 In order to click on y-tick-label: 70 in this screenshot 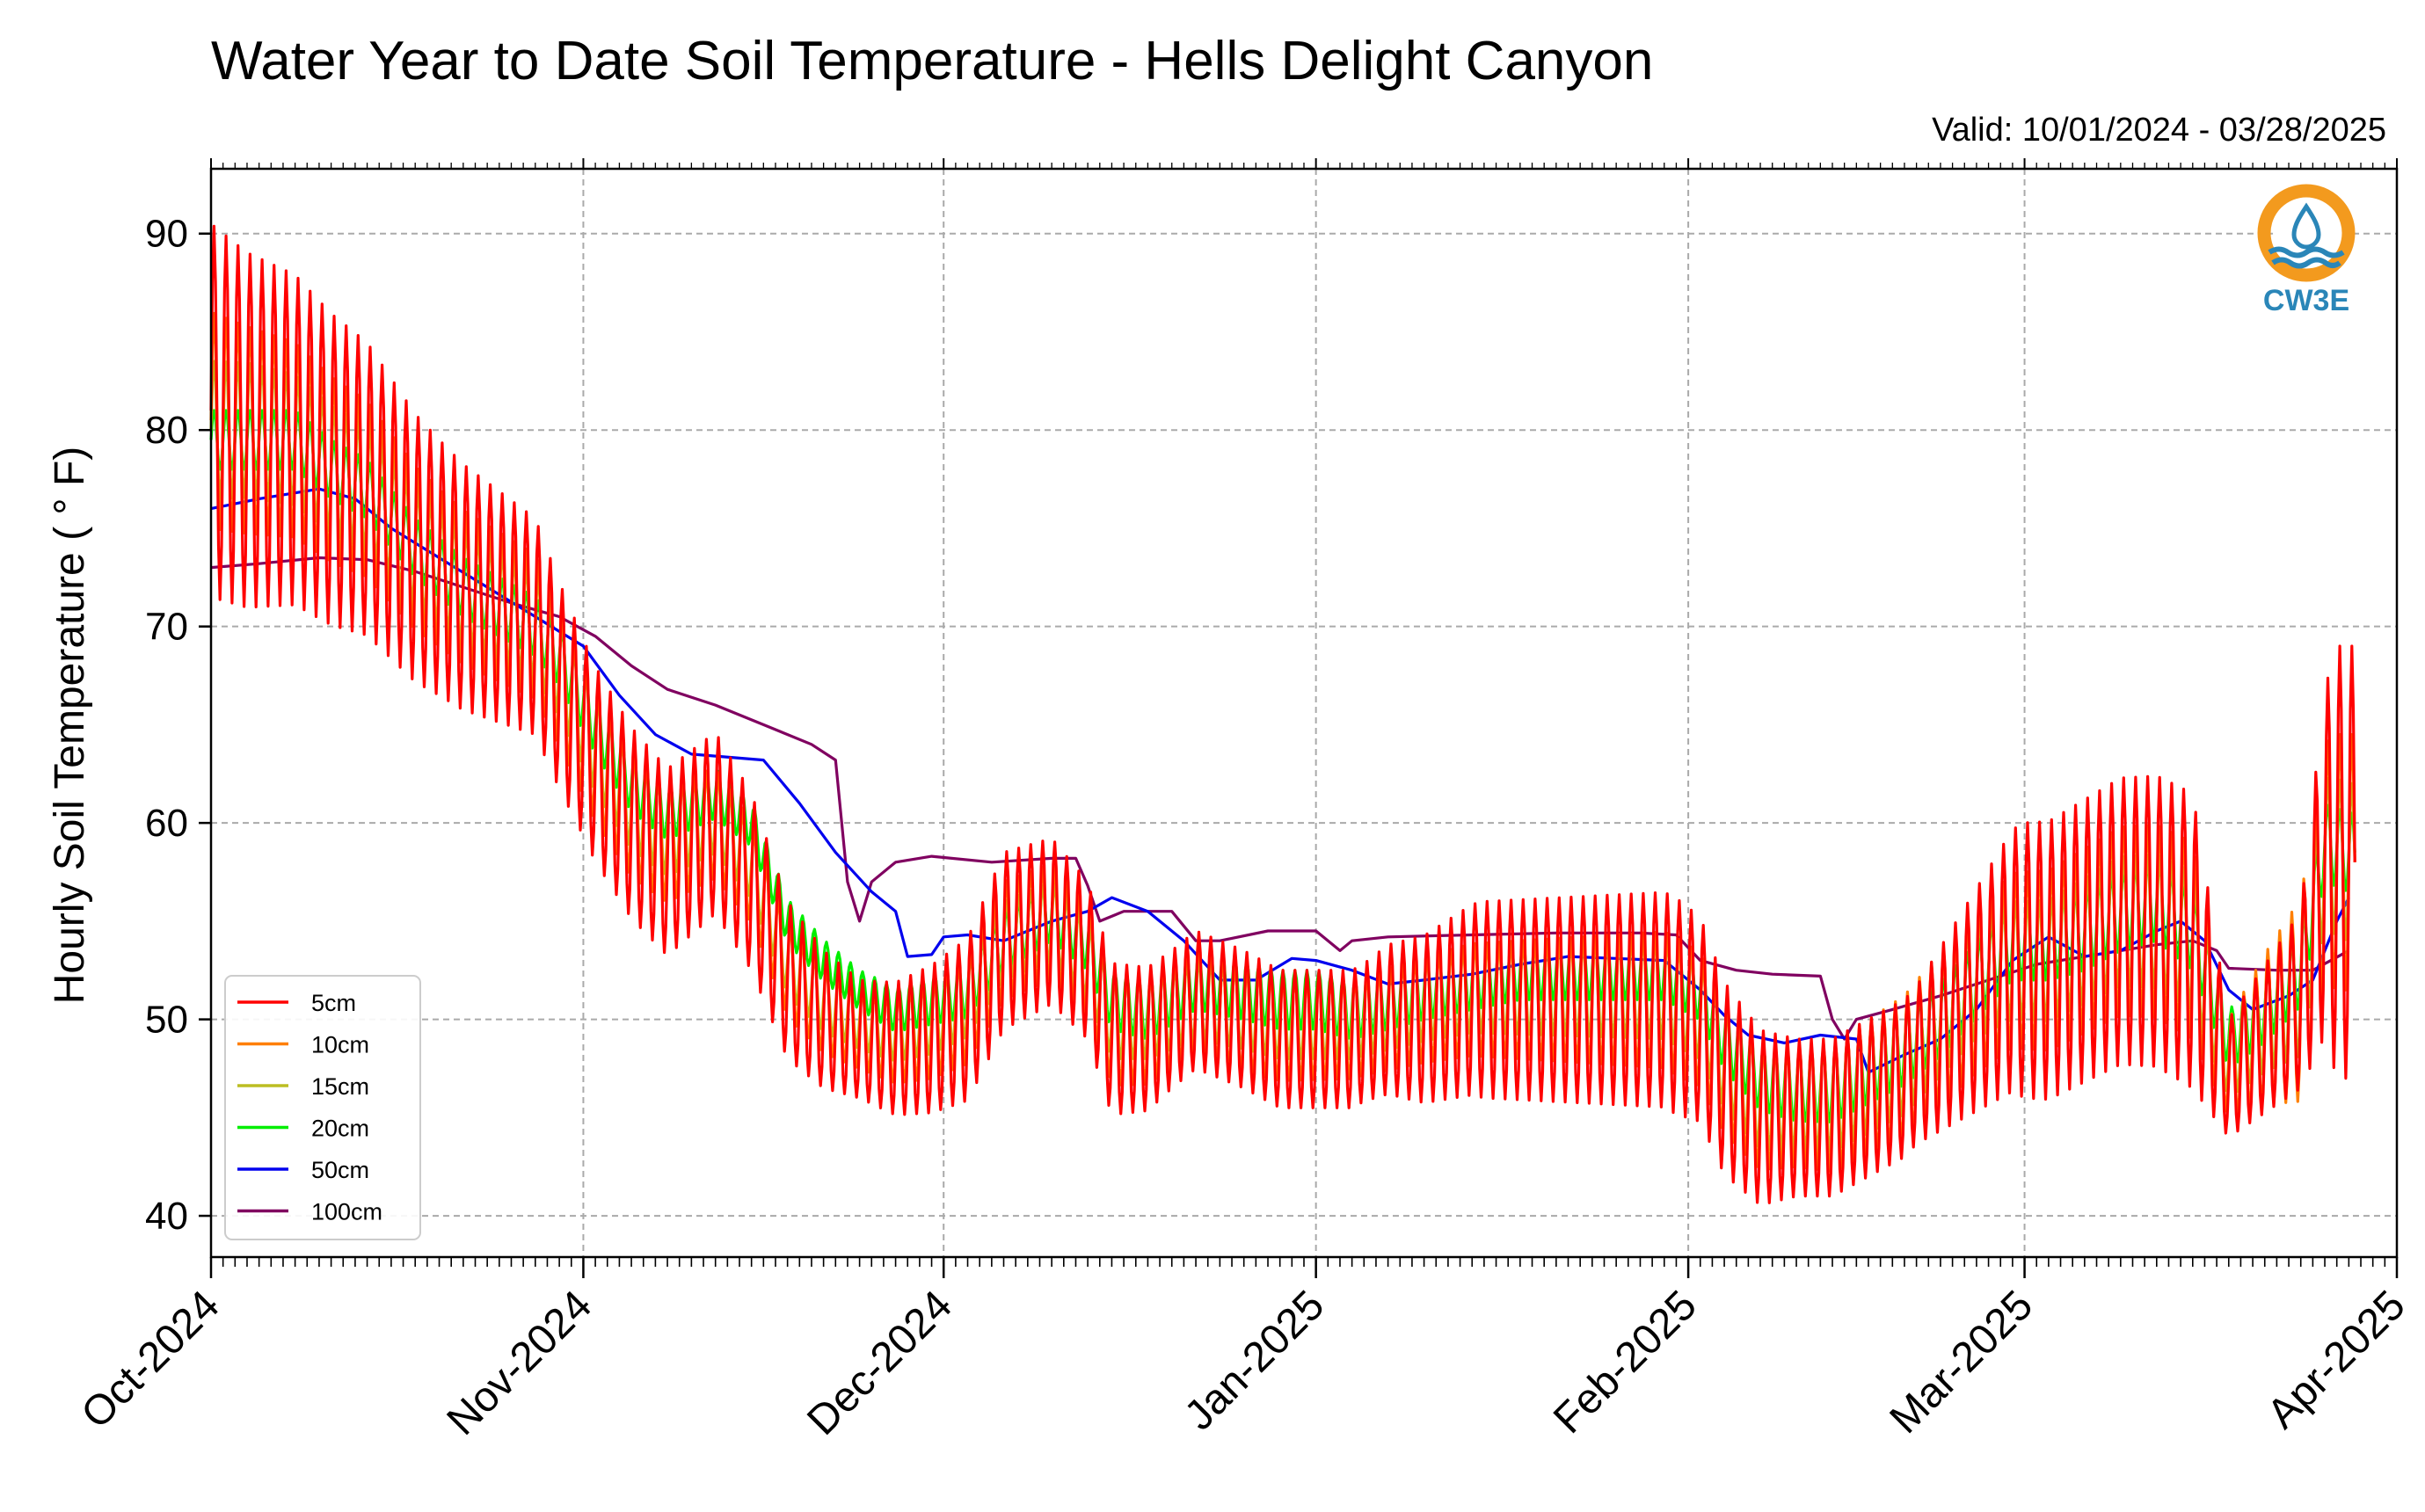, I will do `click(166, 628)`.